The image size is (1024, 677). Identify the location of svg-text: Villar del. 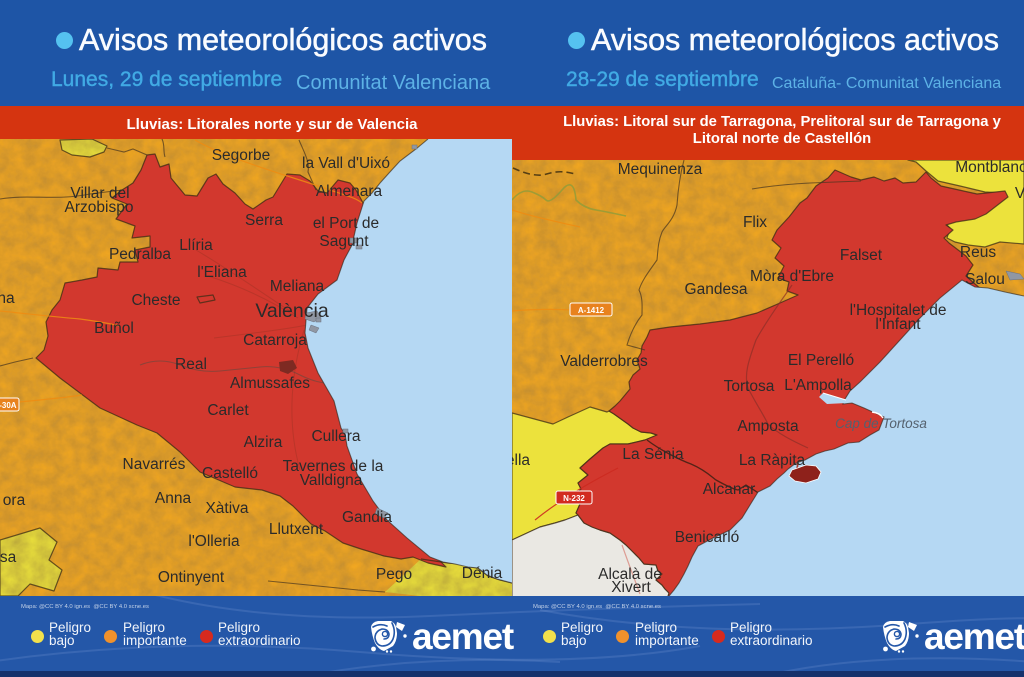
(99, 193).